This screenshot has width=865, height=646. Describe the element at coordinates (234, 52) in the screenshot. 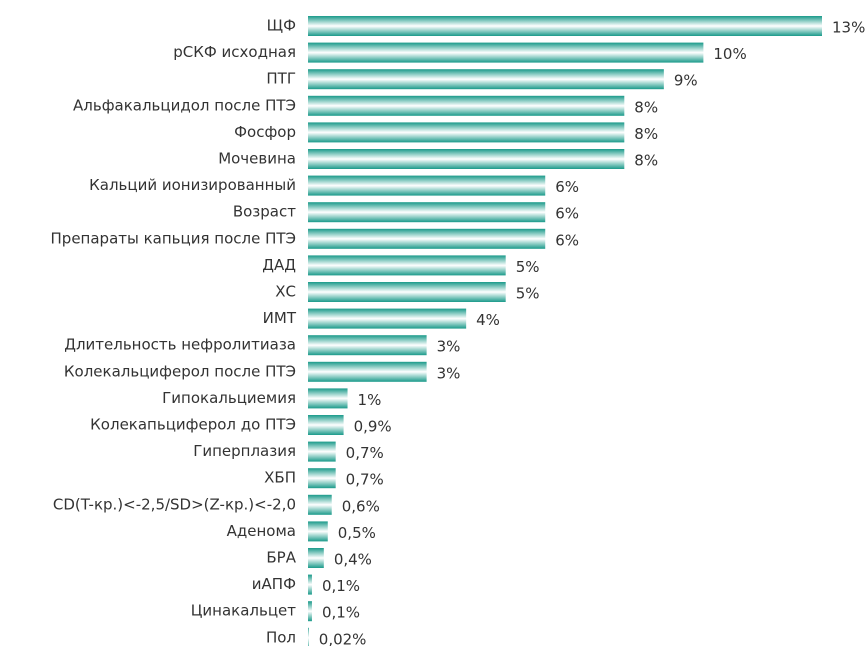

I see `category-label: рСКФ исходная` at that location.